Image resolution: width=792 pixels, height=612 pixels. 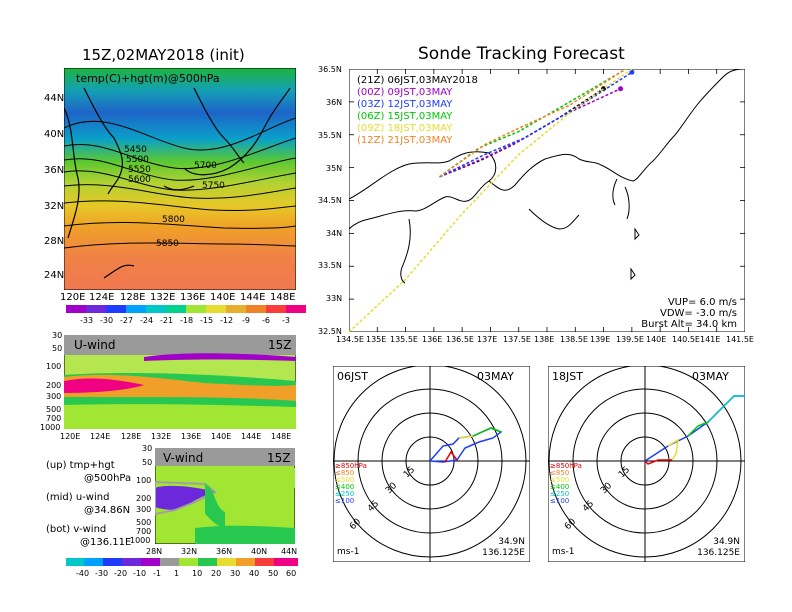 What do you see at coordinates (147, 320) in the screenshot?
I see `colorbar-label: -24` at bounding box center [147, 320].